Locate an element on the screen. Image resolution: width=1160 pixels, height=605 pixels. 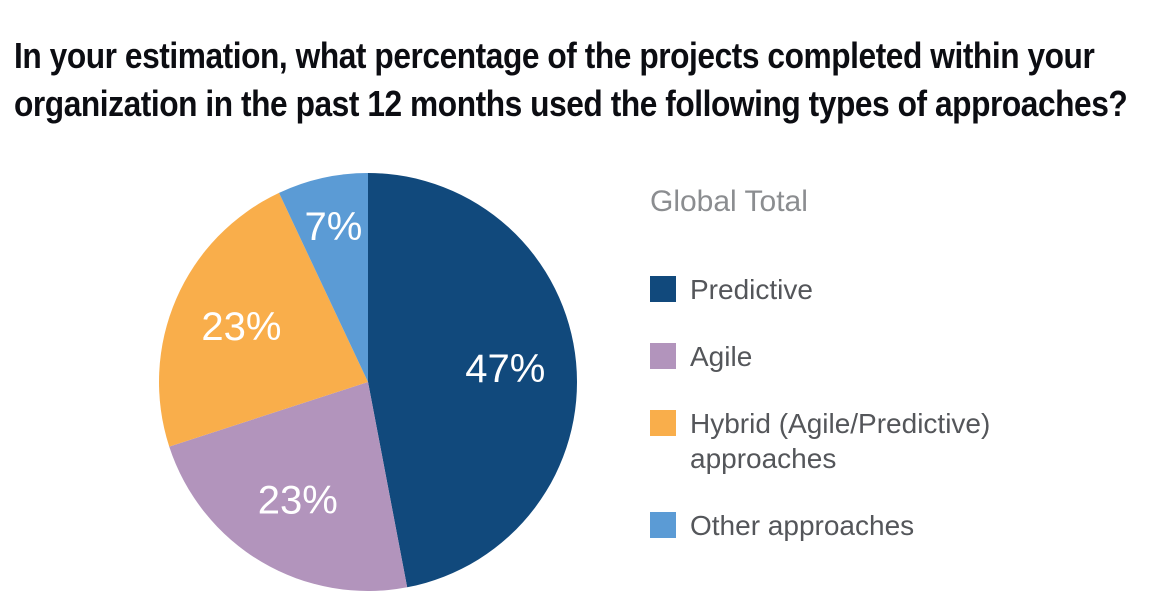
agile-swatch-icon is located at coordinates (663, 356).